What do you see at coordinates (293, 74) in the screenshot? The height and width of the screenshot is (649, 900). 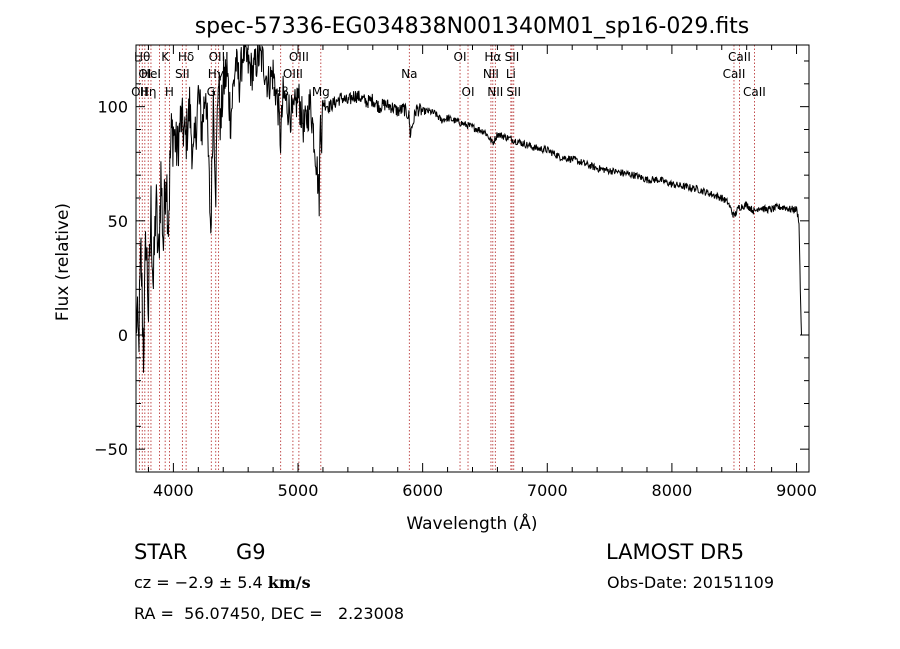 I see `line-label-14: OIII` at bounding box center [293, 74].